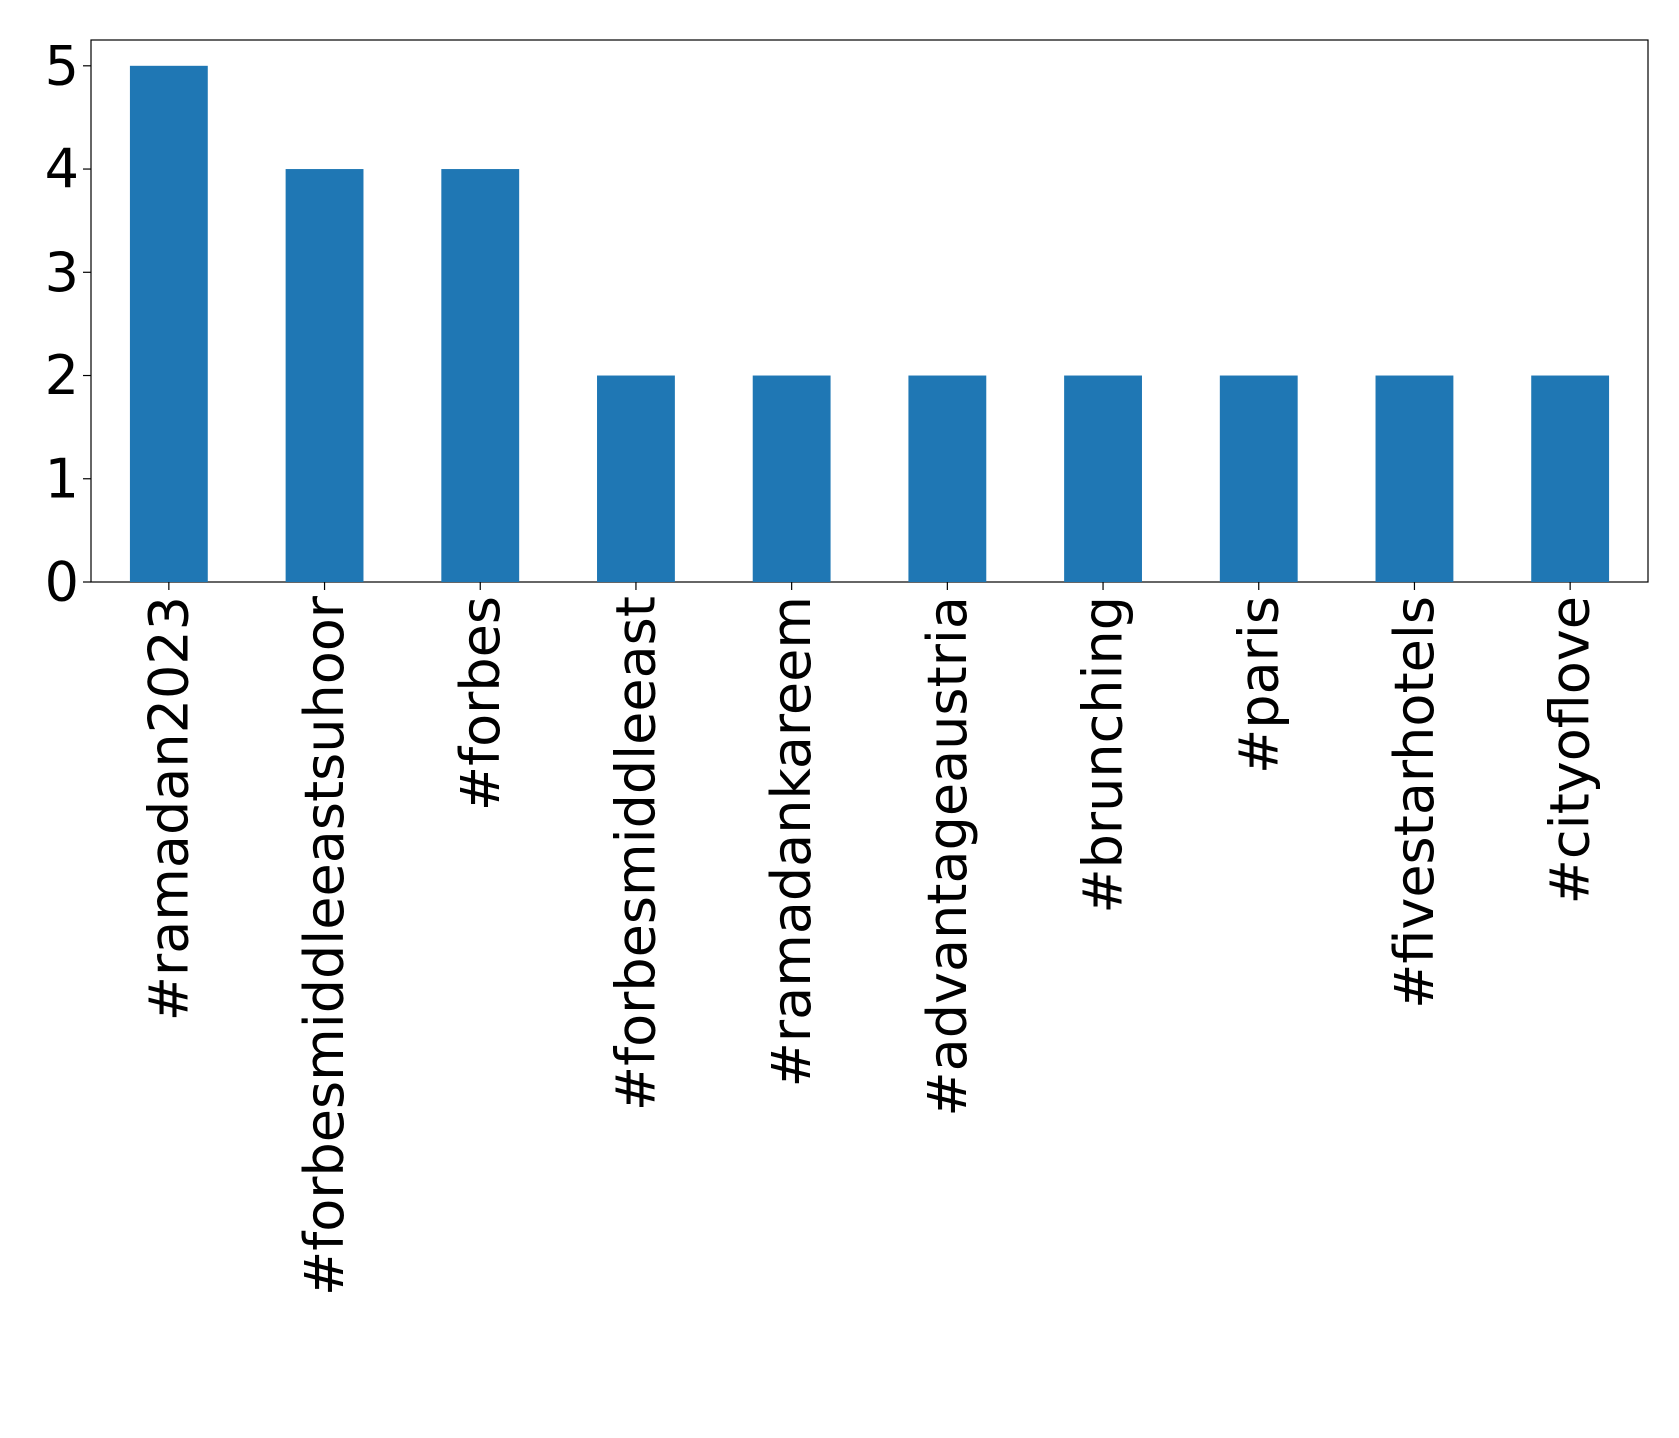 This screenshot has width=1679, height=1438. Describe the element at coordinates (635, 853) in the screenshot. I see `x-tick-label: #forbesmiddleeast` at that location.